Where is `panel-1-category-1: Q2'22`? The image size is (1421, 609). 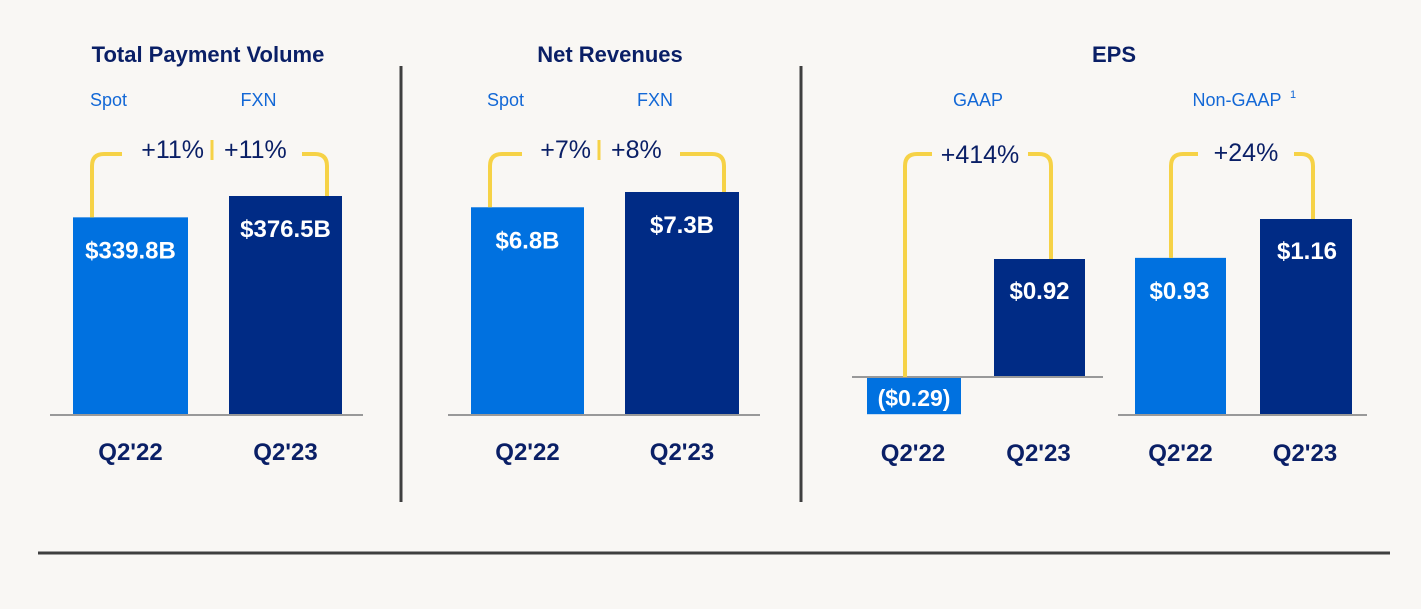 panel-1-category-1: Q2'22 is located at coordinates (130, 452).